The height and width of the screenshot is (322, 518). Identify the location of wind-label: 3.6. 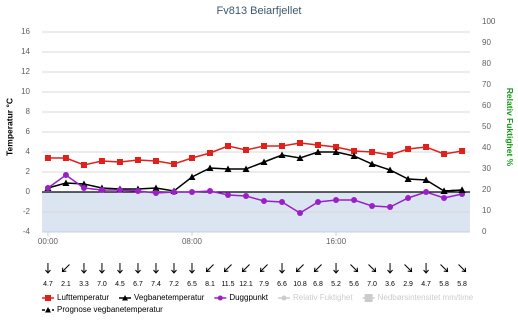
(390, 284).